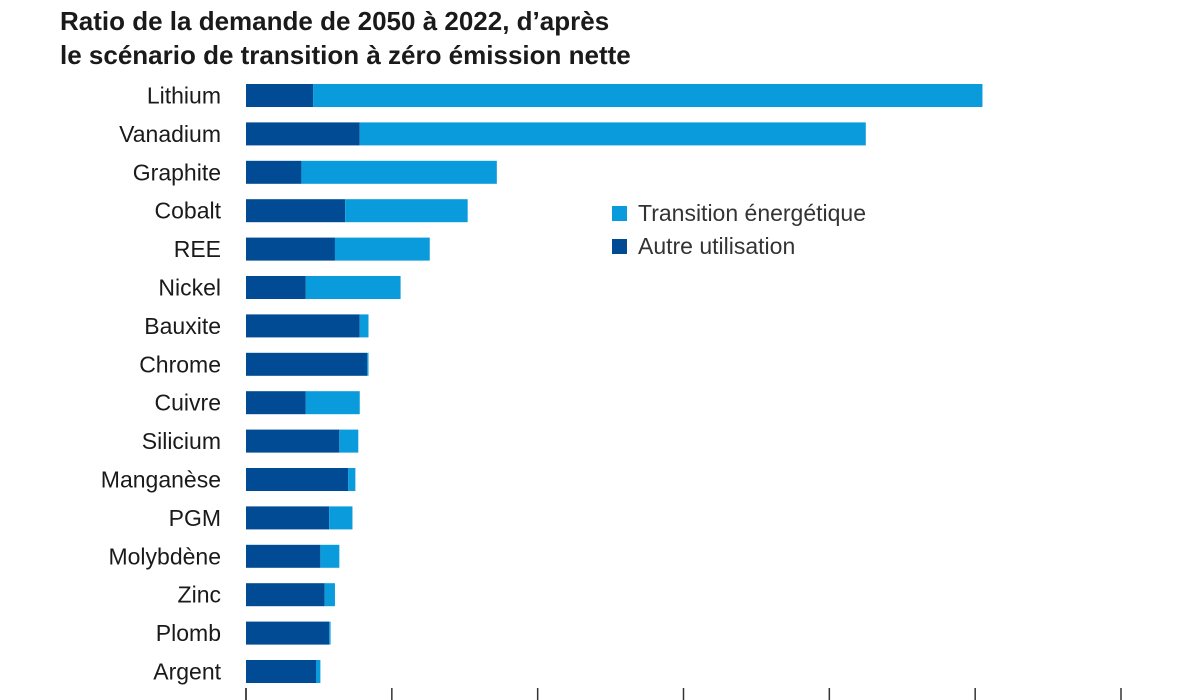  Describe the element at coordinates (406, 211) in the screenshot. I see `bar-cobalt-transition-energetique` at that location.